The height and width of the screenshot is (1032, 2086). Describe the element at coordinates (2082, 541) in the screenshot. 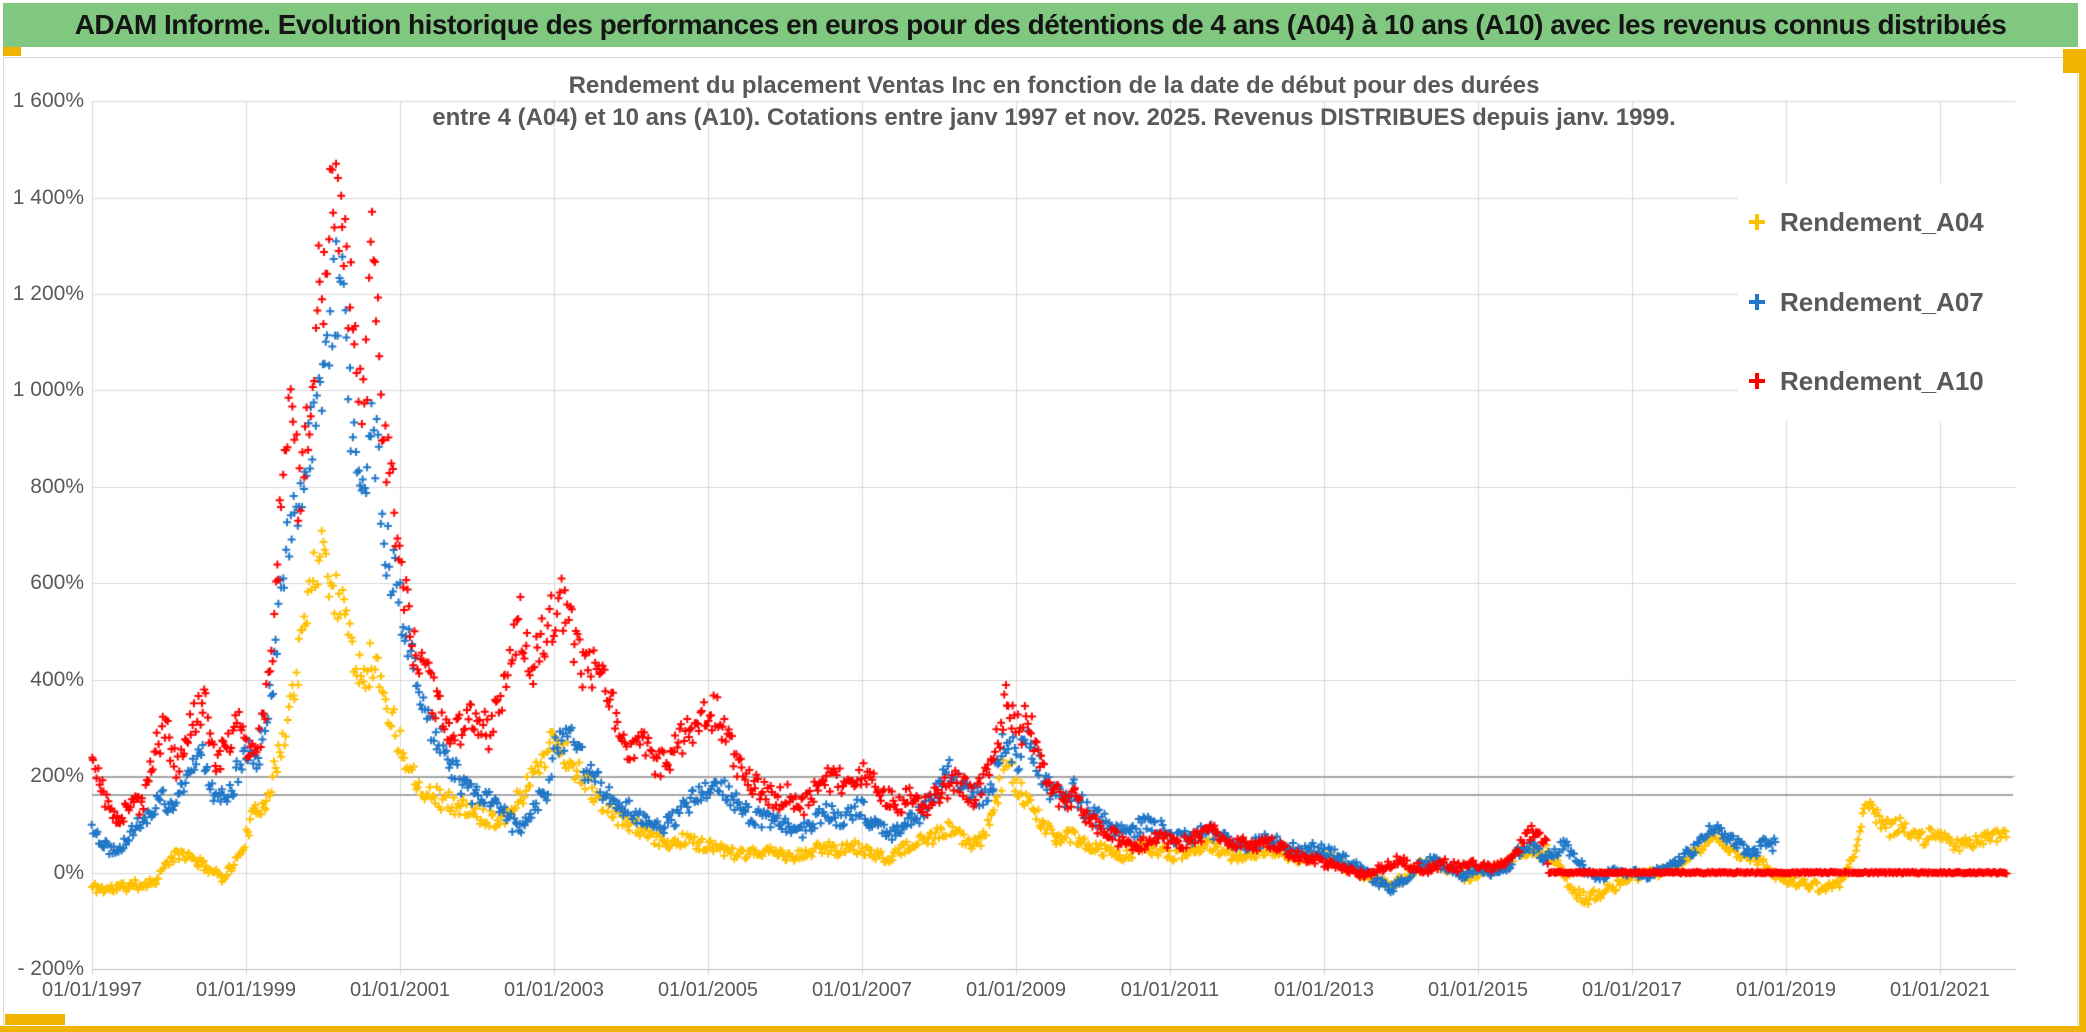

I see `gold-accent-right-edge` at that location.